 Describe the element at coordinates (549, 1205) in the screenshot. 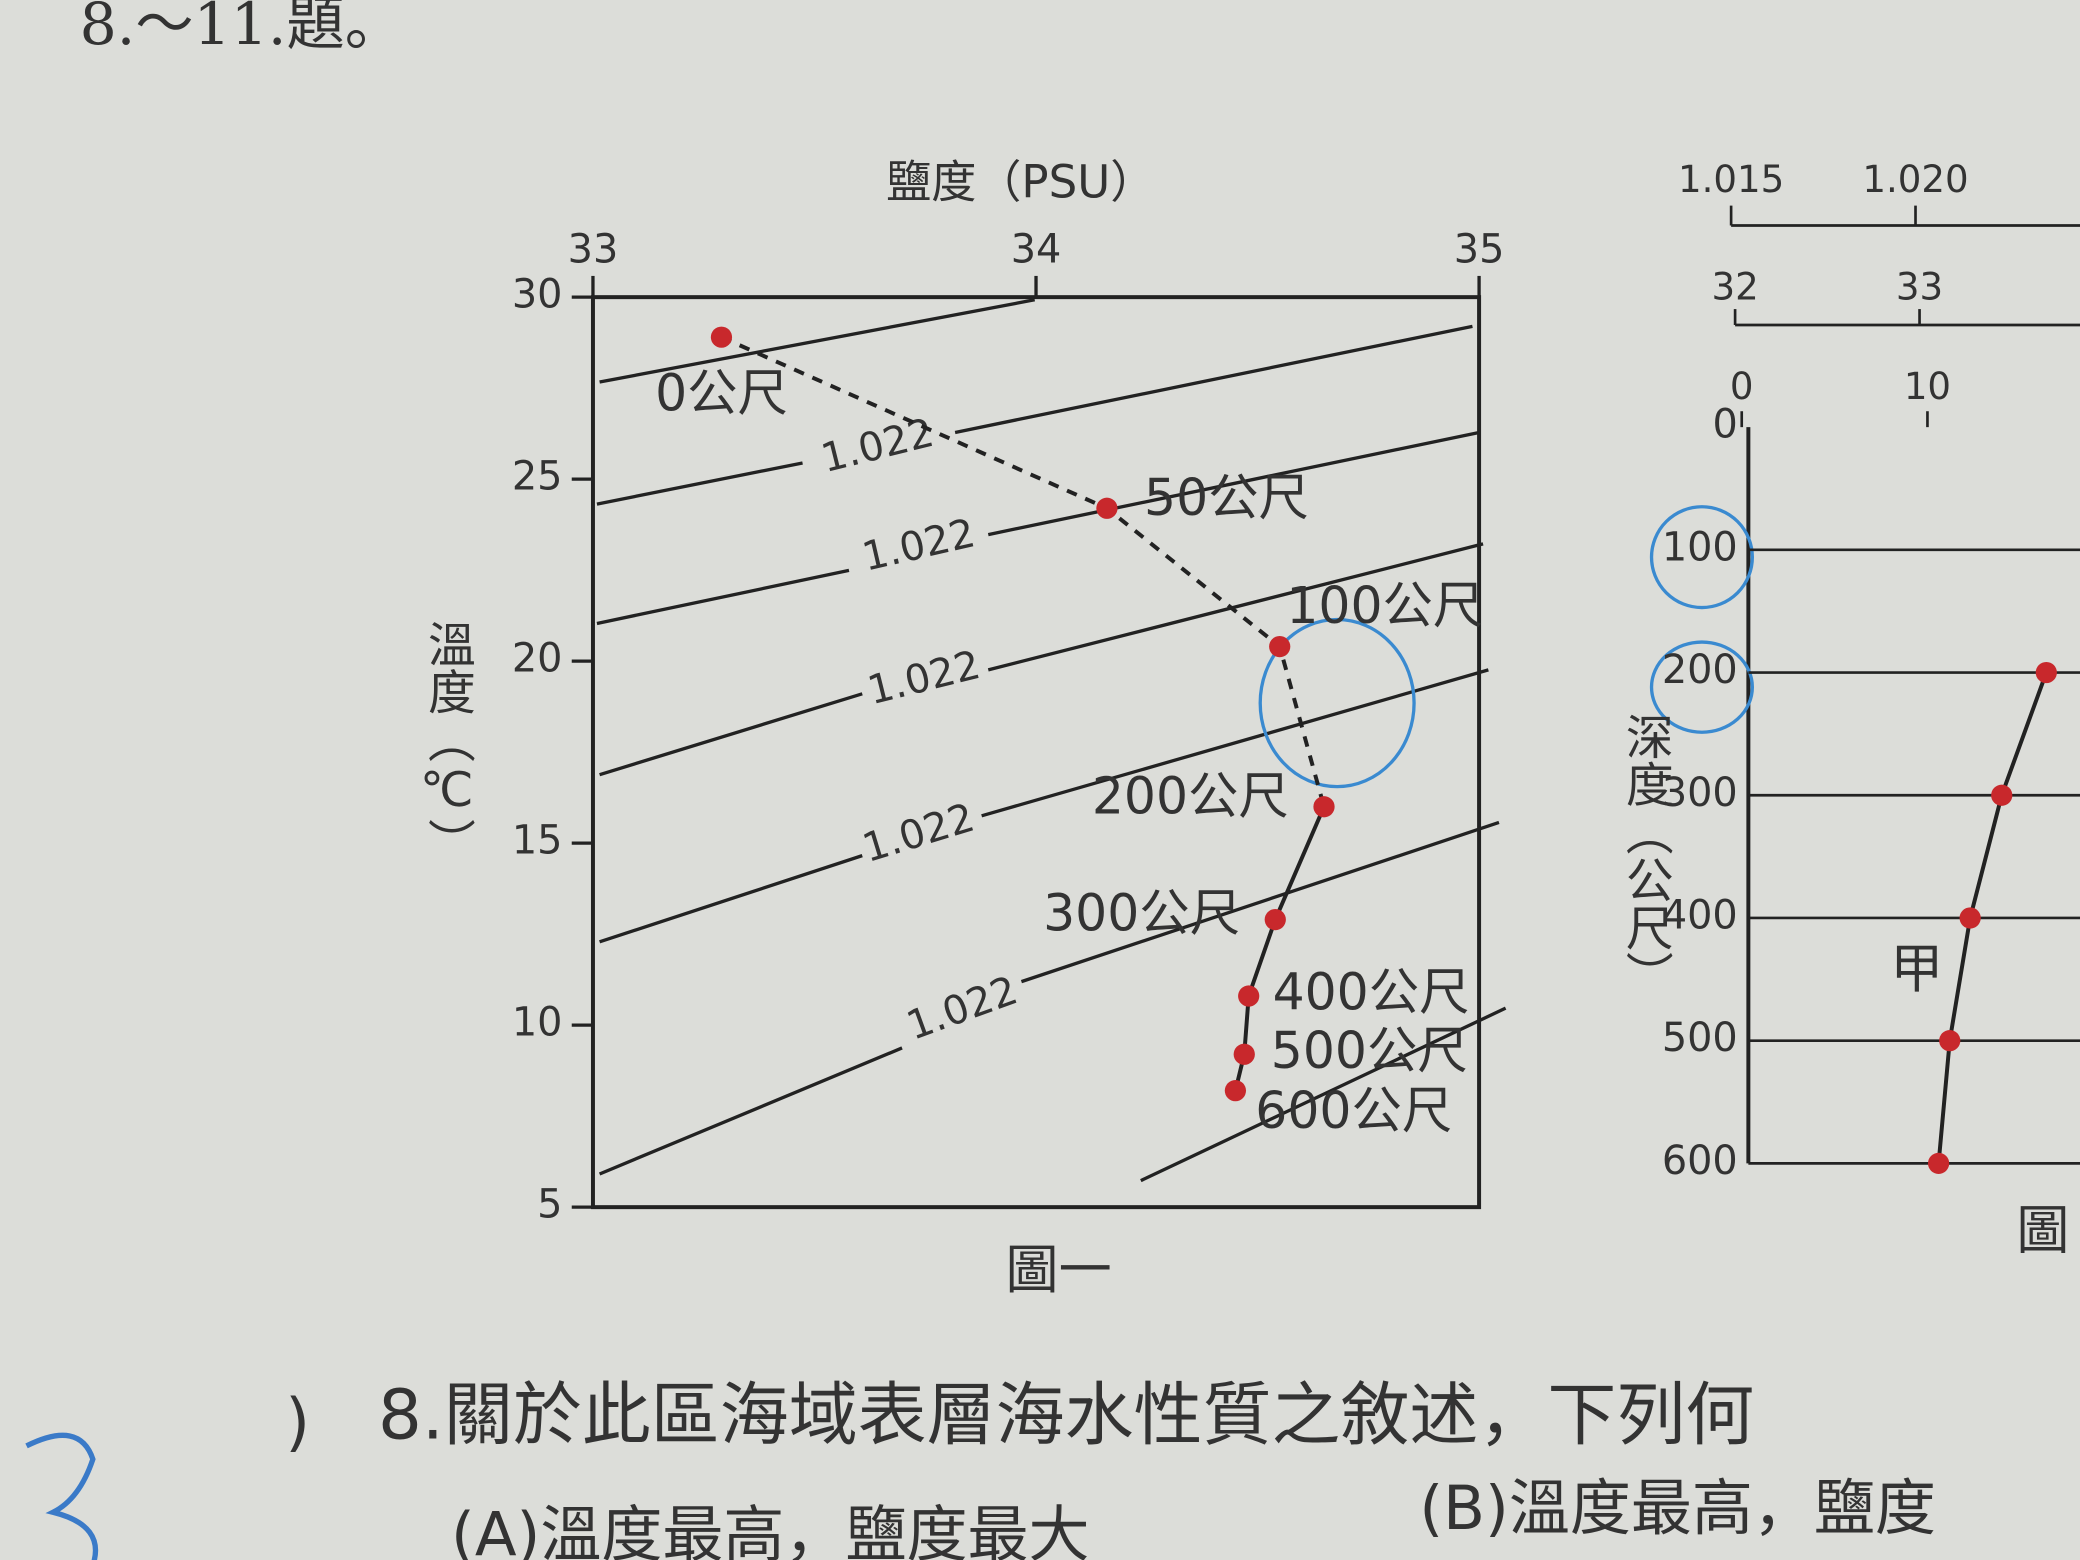

I see `y-tick-label: 5` at that location.